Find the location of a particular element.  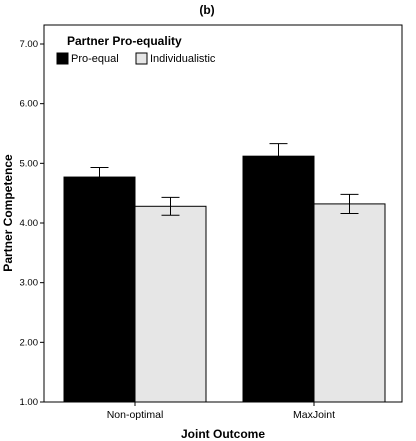

legend-label-pro-equal: Pro-equal is located at coordinates (95, 59).